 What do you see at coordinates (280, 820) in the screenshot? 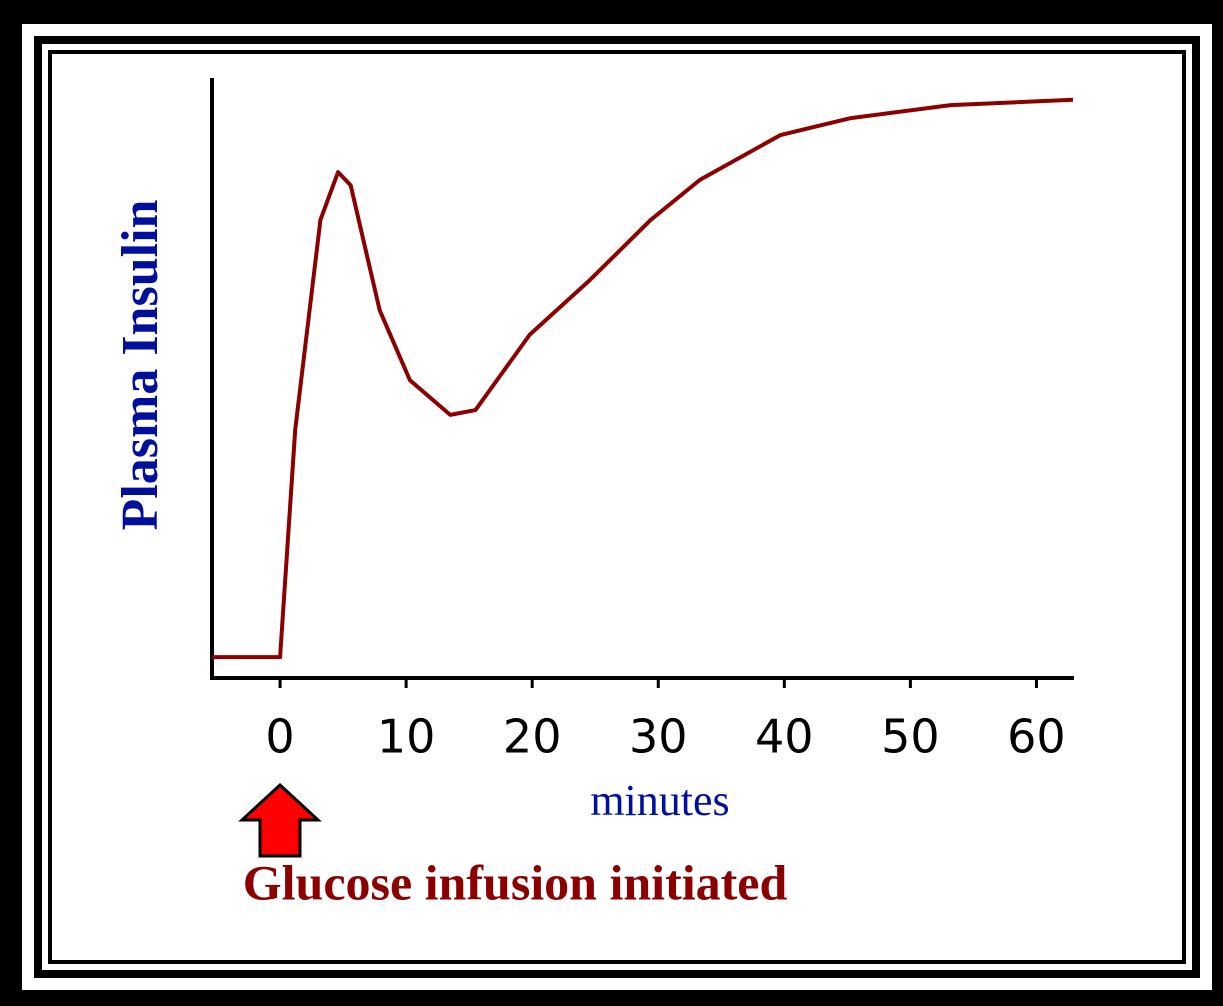
I see `arrow` at bounding box center [280, 820].